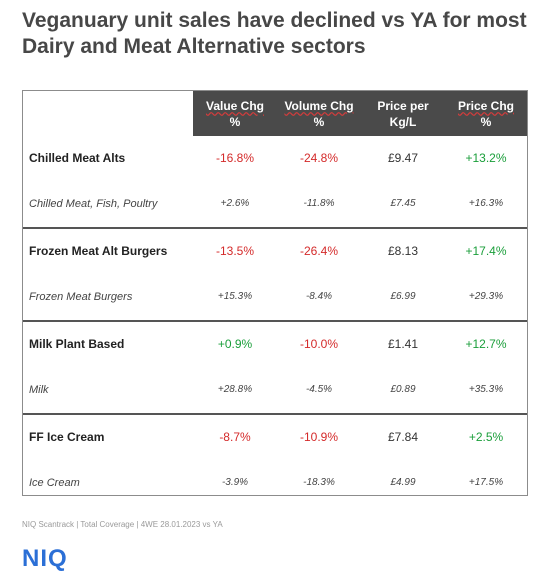  I want to click on price-cell: £7.84, so click(403, 437).